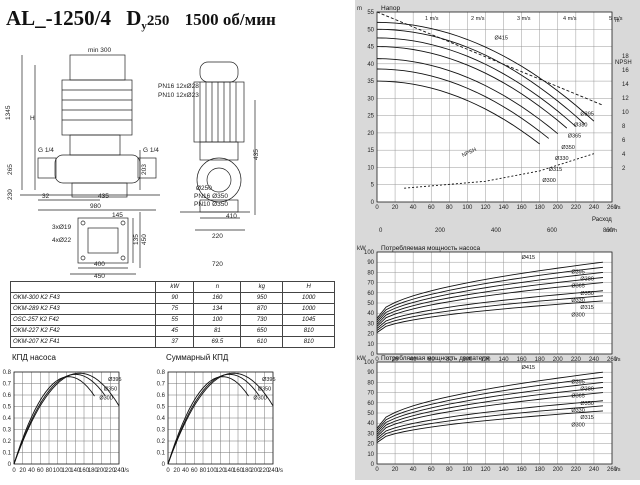  What do you see at coordinates (370, 424) in the screenshot?
I see `motor-power-chart-ytick: 40` at bounding box center [370, 424].